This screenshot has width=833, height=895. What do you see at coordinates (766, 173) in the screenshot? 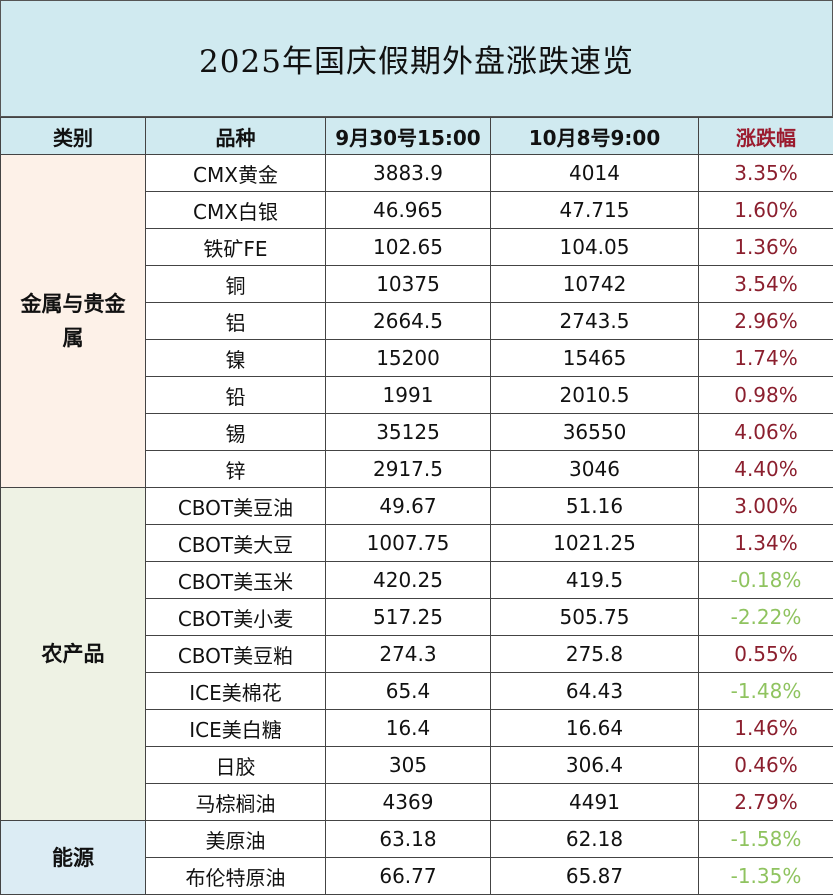
I see `change-cell: 3.35%` at bounding box center [766, 173].